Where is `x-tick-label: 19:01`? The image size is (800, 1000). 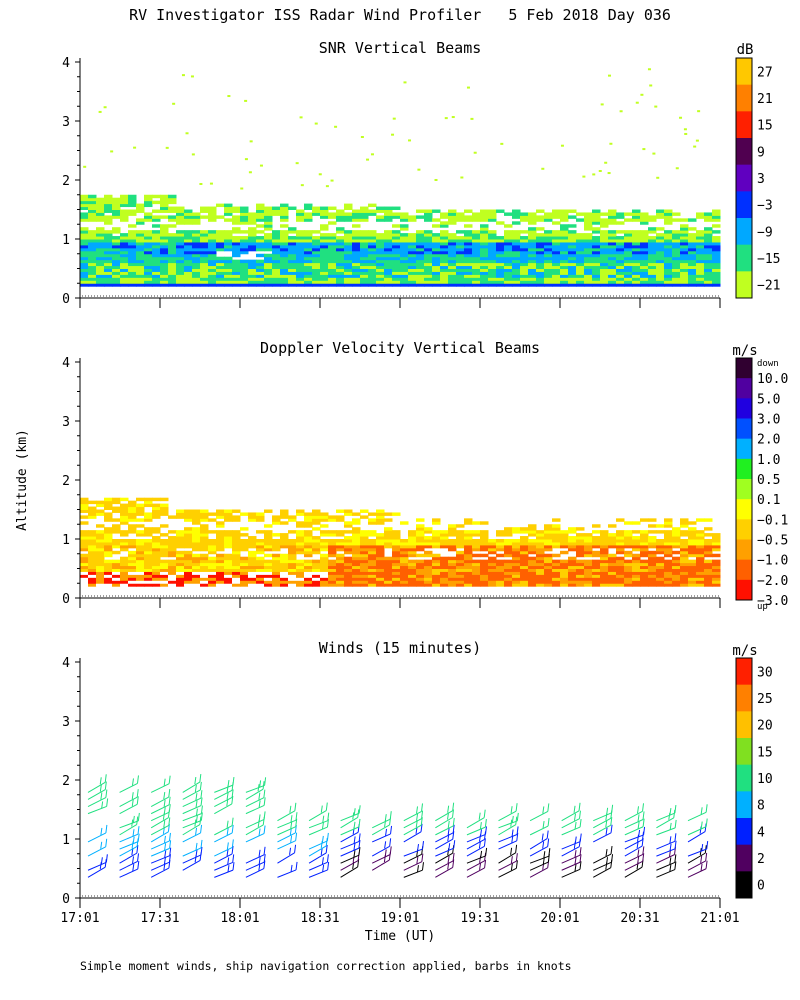 x-tick-label: 19:01 is located at coordinates (399, 918).